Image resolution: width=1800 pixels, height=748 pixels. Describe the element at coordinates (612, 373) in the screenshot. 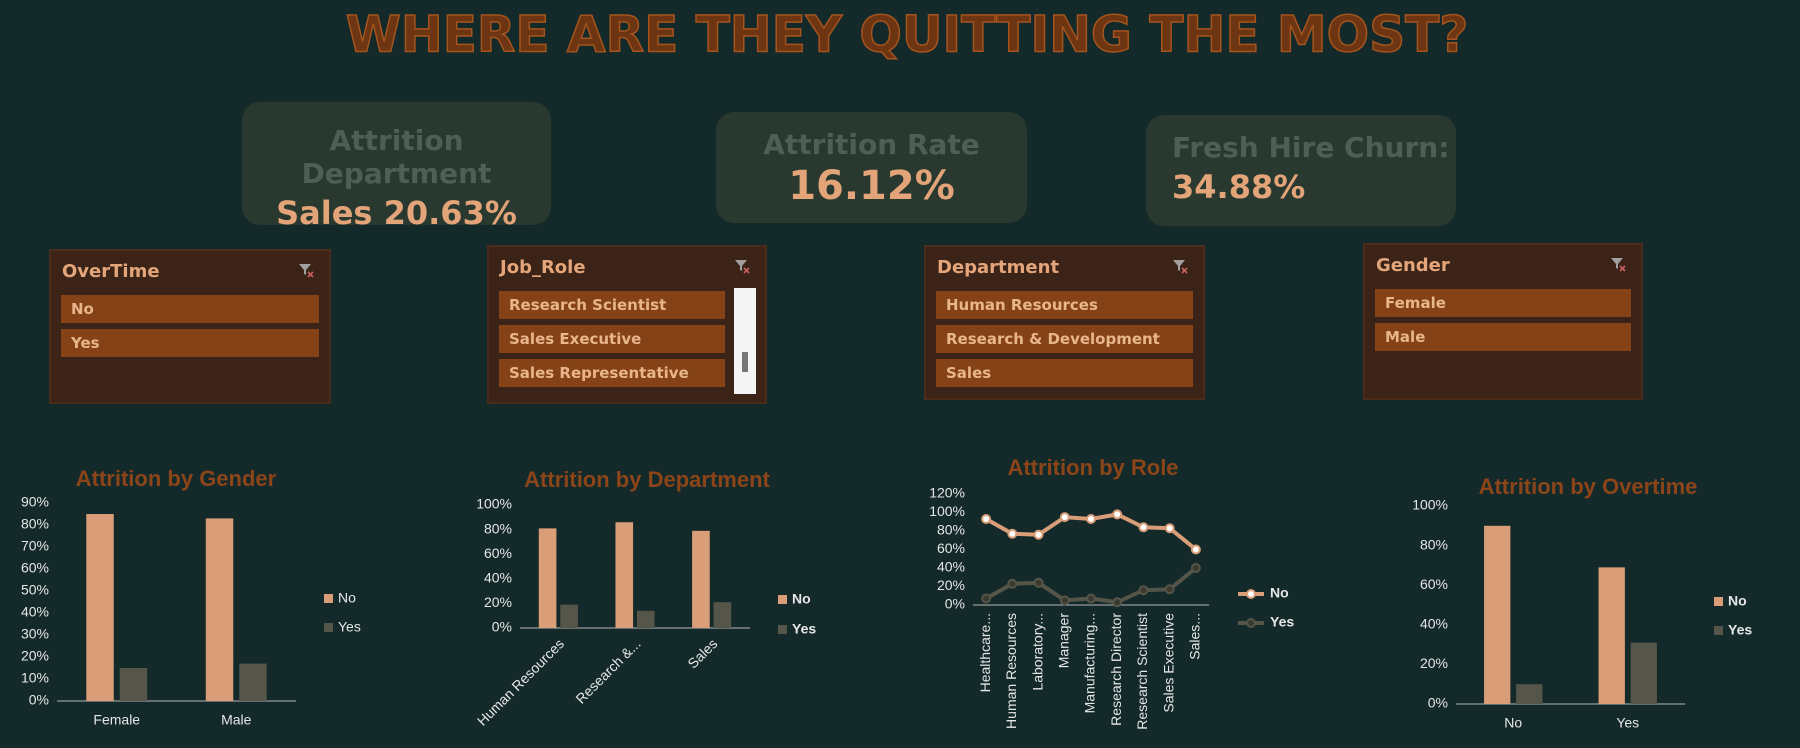

I see `slicer-item: Sales Representative` at that location.